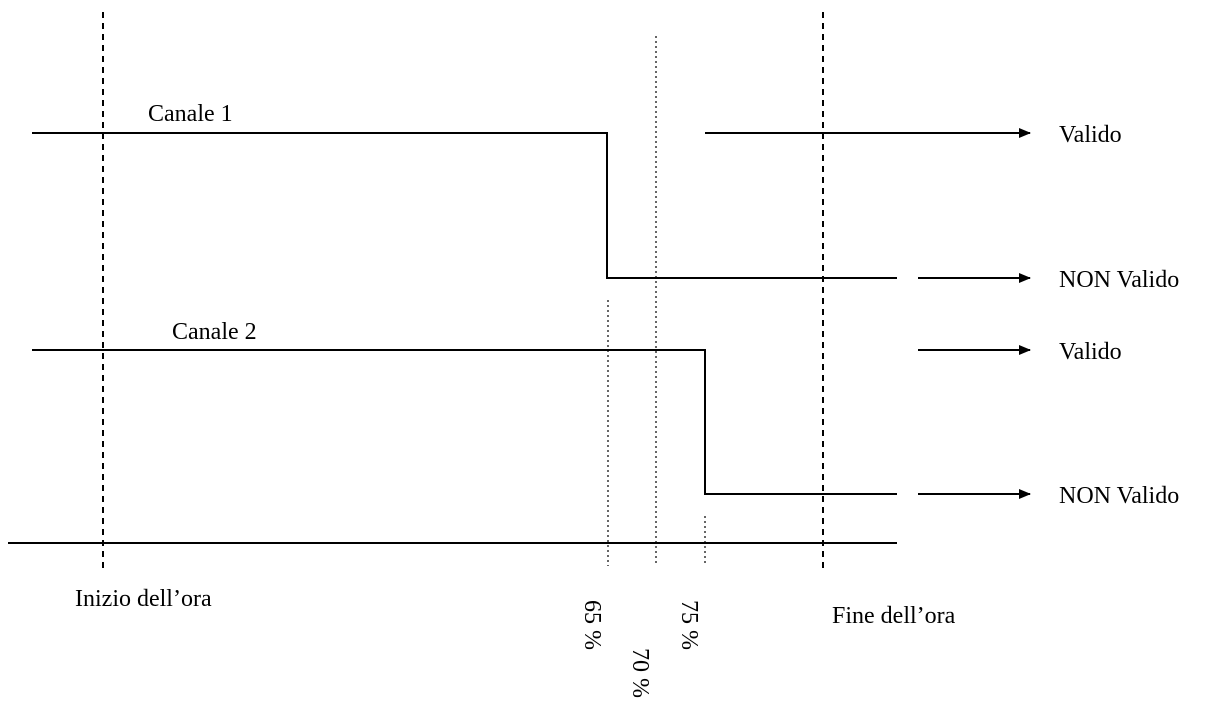  Describe the element at coordinates (640, 673) in the screenshot. I see `pct-70-label: 70 %` at that location.